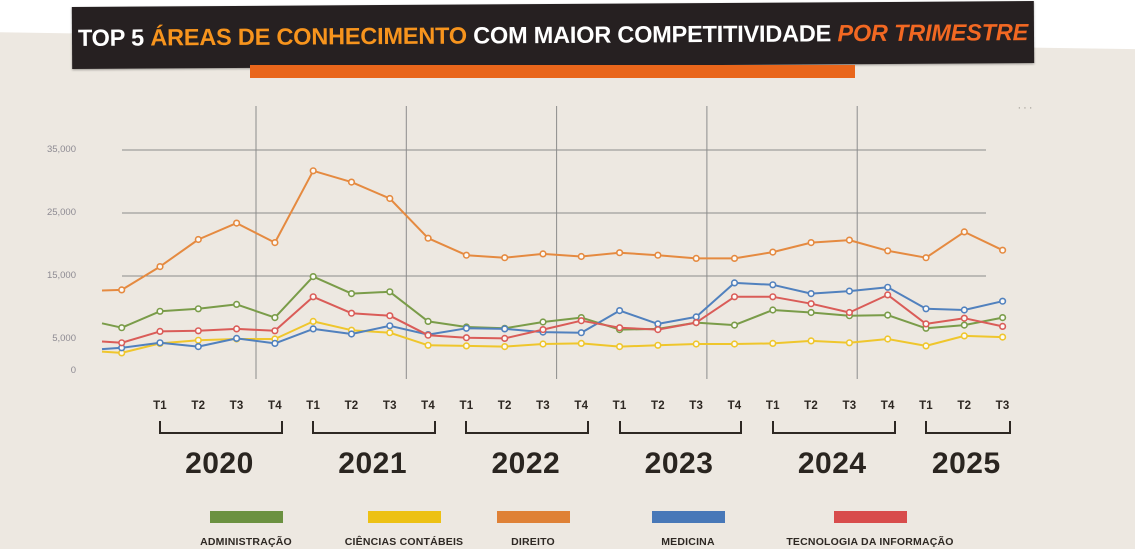  What do you see at coordinates (246, 542) in the screenshot?
I see `legend-label: ADMINISTRAÇÃO` at bounding box center [246, 542].